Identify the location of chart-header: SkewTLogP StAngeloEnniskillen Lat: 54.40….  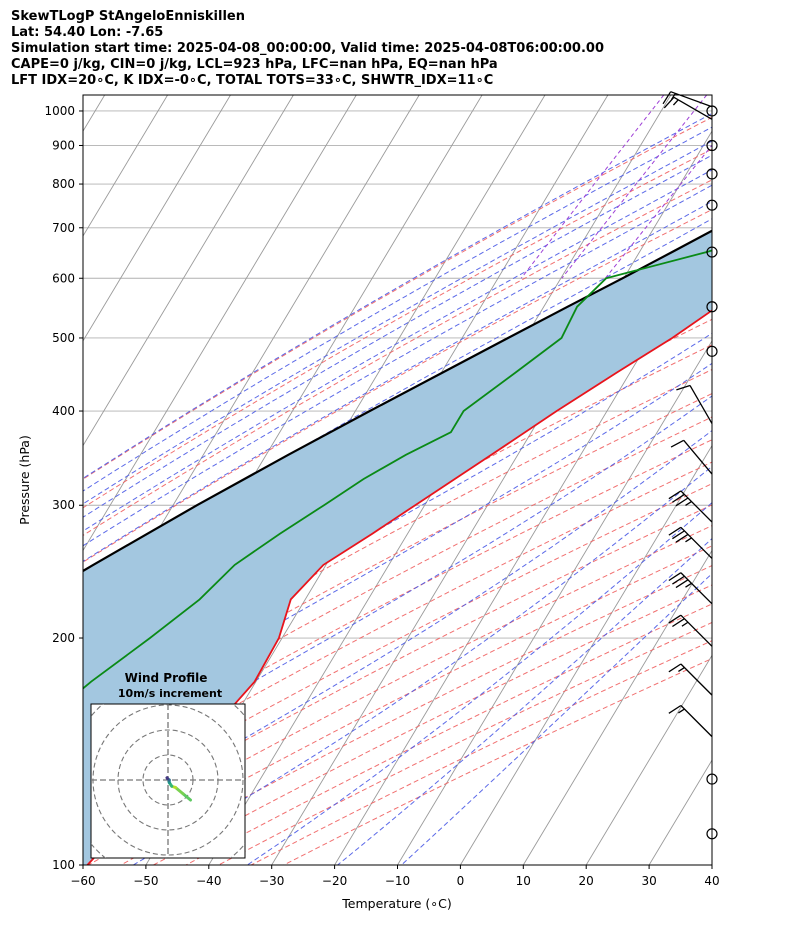
(307, 49).